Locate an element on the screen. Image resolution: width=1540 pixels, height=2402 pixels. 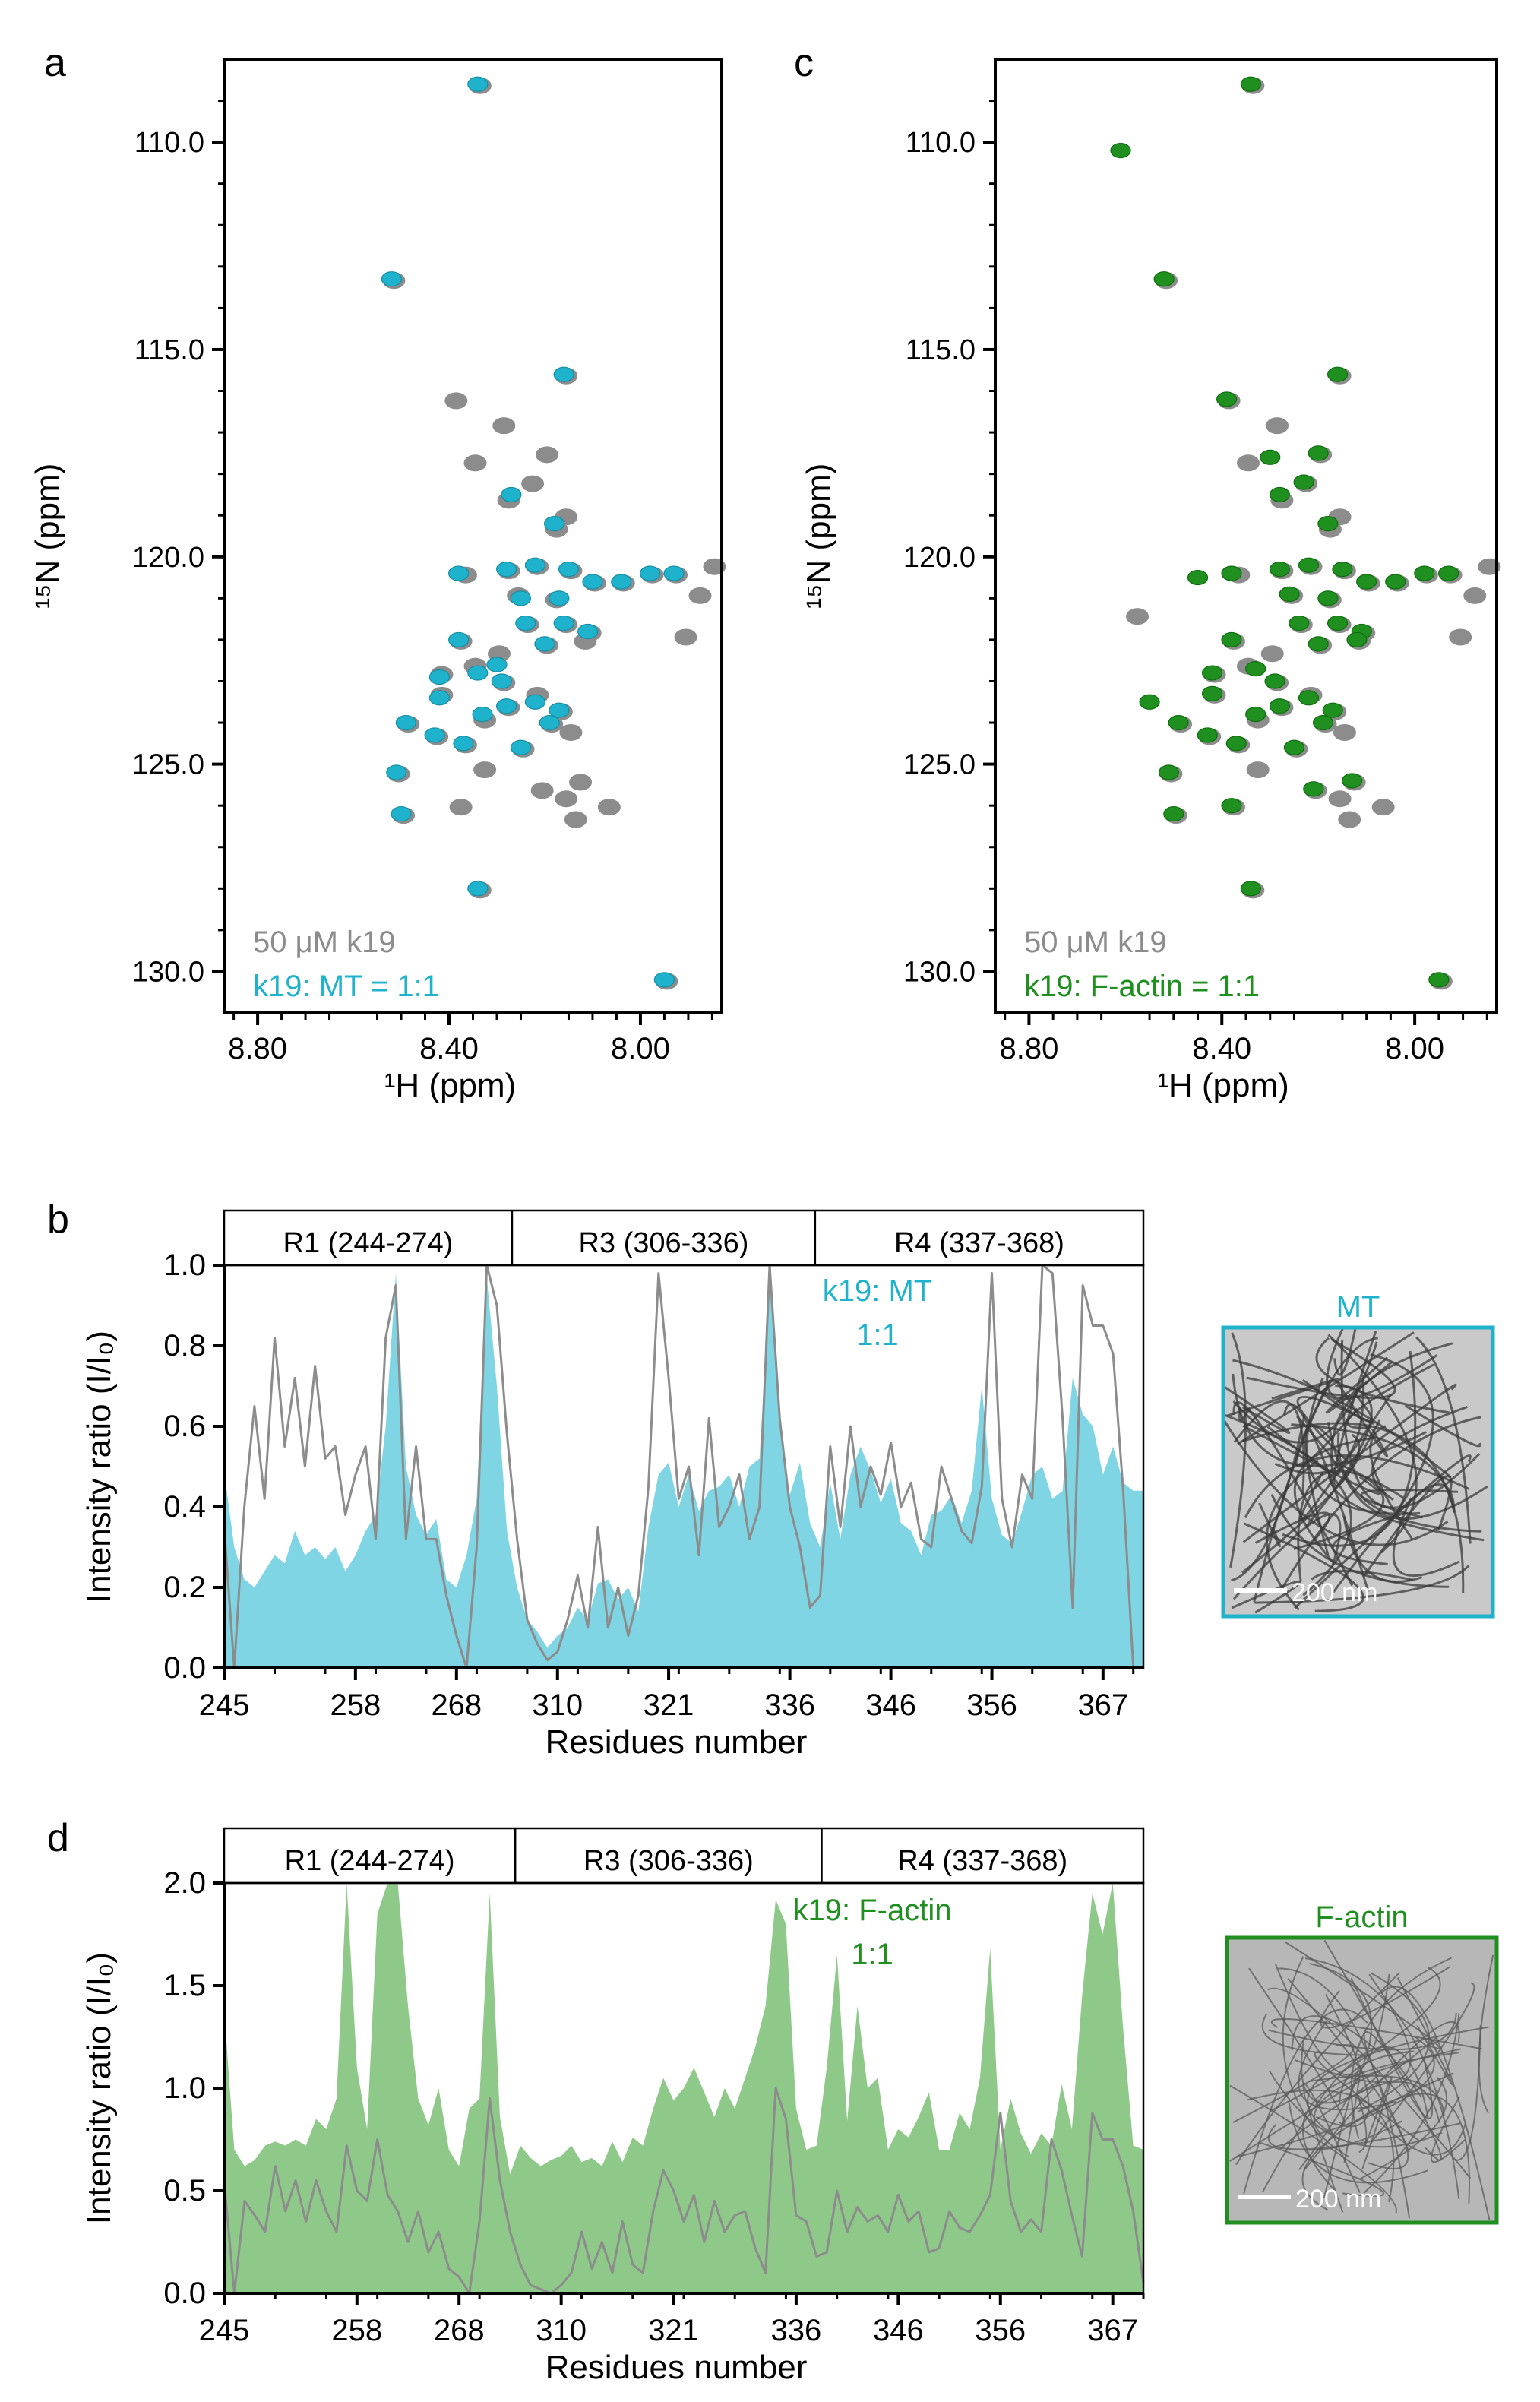
y-tick-label: 0.0 is located at coordinates (184, 1668).